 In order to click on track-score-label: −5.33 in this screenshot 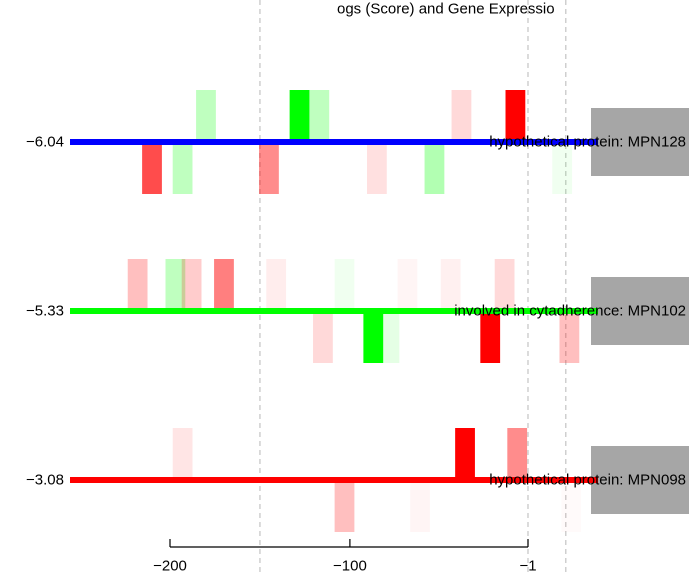, I will do `click(45, 311)`.